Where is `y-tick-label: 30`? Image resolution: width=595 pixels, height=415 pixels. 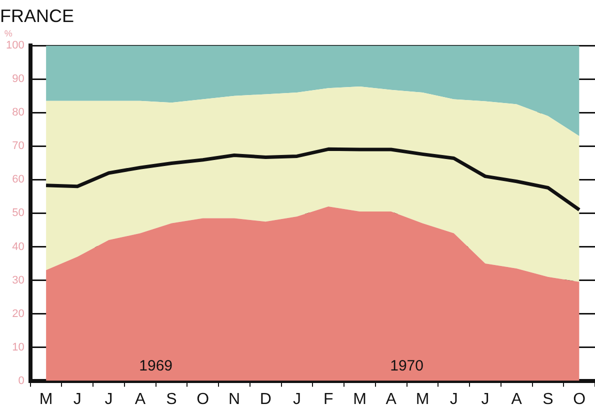
y-tick-label: 30 is located at coordinates (18, 280).